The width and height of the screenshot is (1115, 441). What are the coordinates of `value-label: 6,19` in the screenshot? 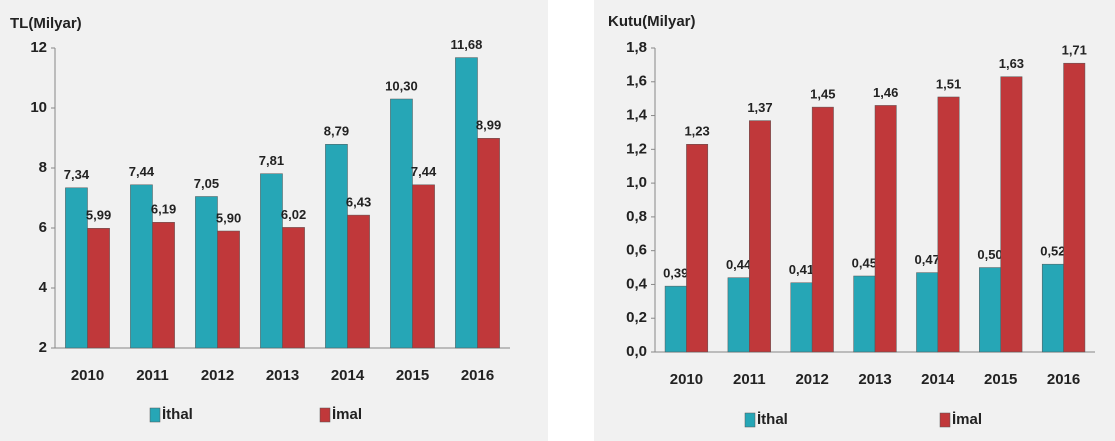 It's located at (163, 209).